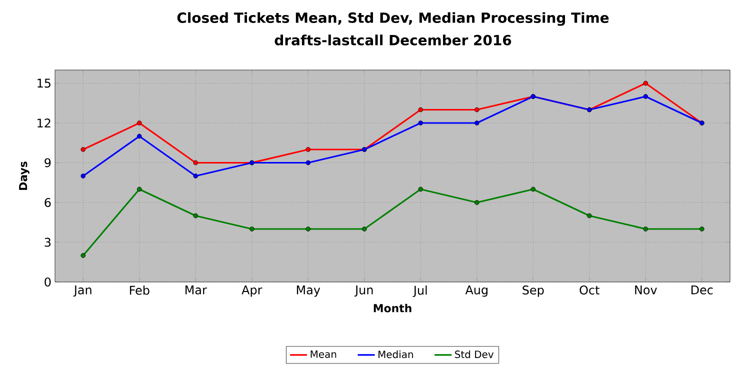 This screenshot has width=740, height=378. I want to click on legend-label: Median, so click(395, 354).